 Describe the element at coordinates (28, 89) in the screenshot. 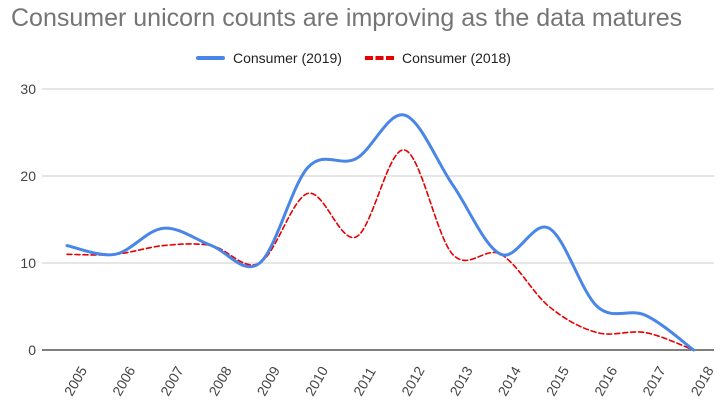

I see `y-tick-label: 30` at that location.